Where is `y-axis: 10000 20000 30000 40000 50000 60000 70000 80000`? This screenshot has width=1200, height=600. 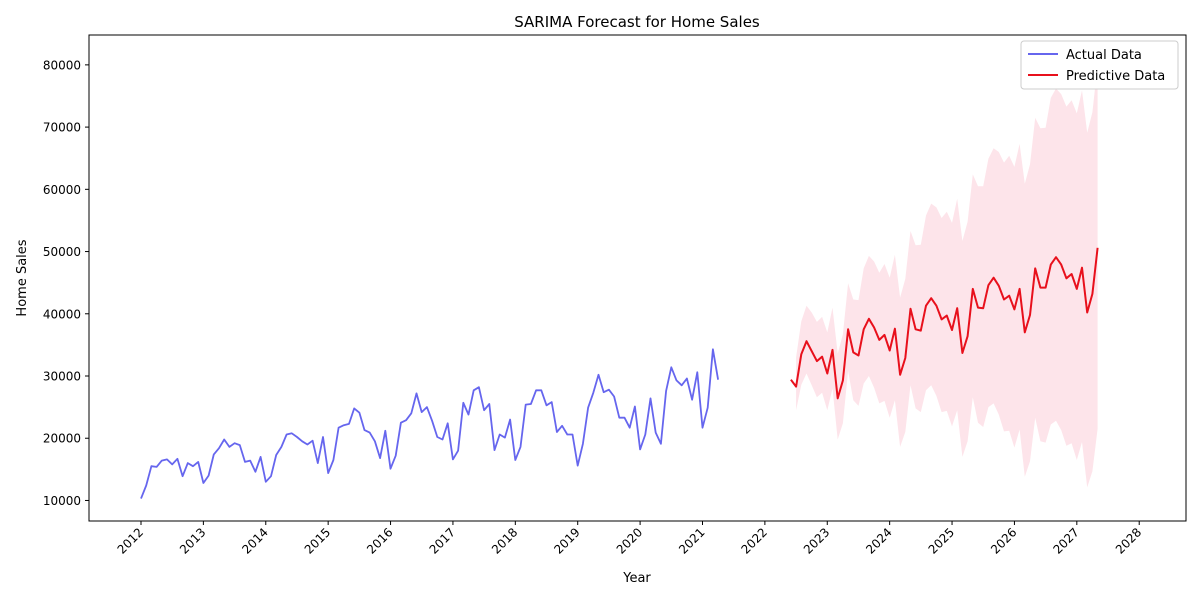
y-axis: 10000 20000 30000 40000 50000 60000 70000 80000 is located at coordinates (66, 283).